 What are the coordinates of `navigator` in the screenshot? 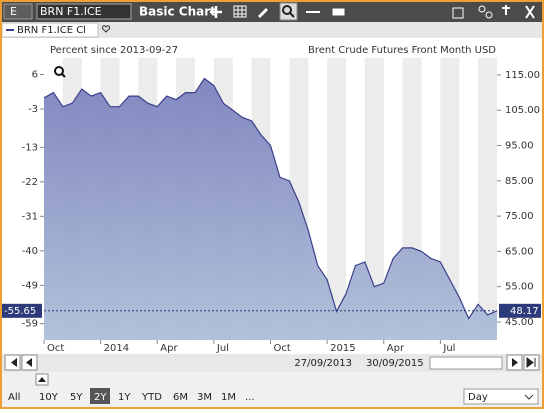 It's located at (272, 363).